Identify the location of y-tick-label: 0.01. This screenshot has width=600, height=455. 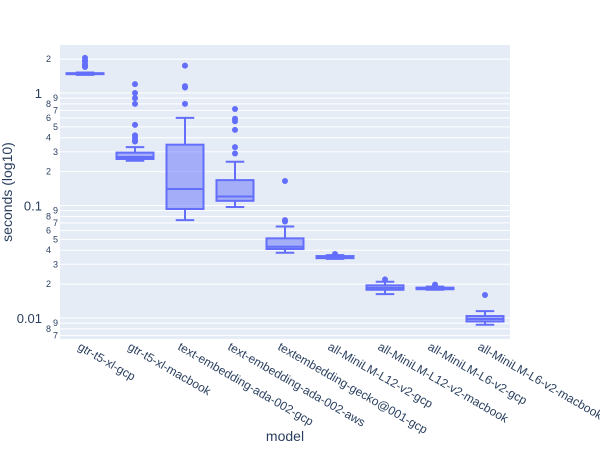
(29, 318).